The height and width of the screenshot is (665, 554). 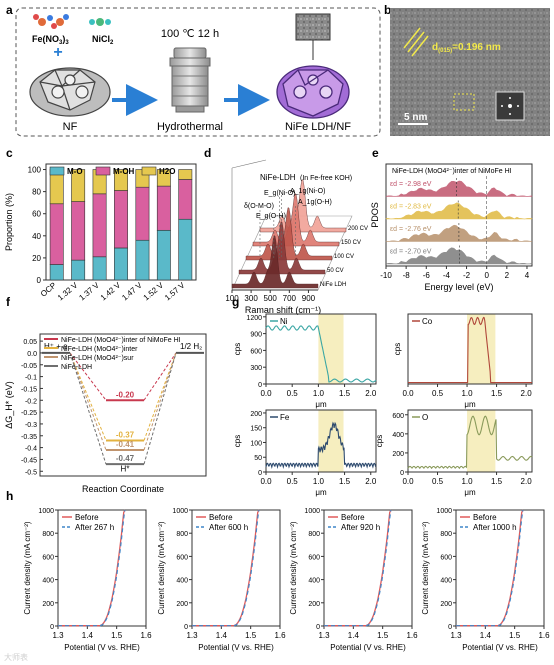 I want to click on label-product: NiFe LDH/NF, so click(x=318, y=127).